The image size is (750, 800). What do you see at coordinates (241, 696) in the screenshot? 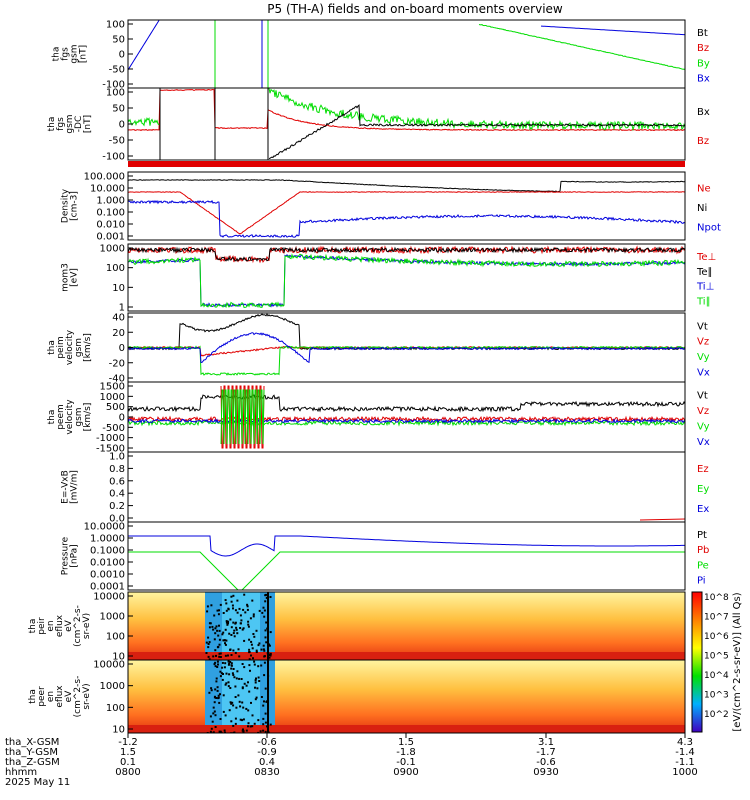
I see `spectrogram-core-region` at bounding box center [241, 696].